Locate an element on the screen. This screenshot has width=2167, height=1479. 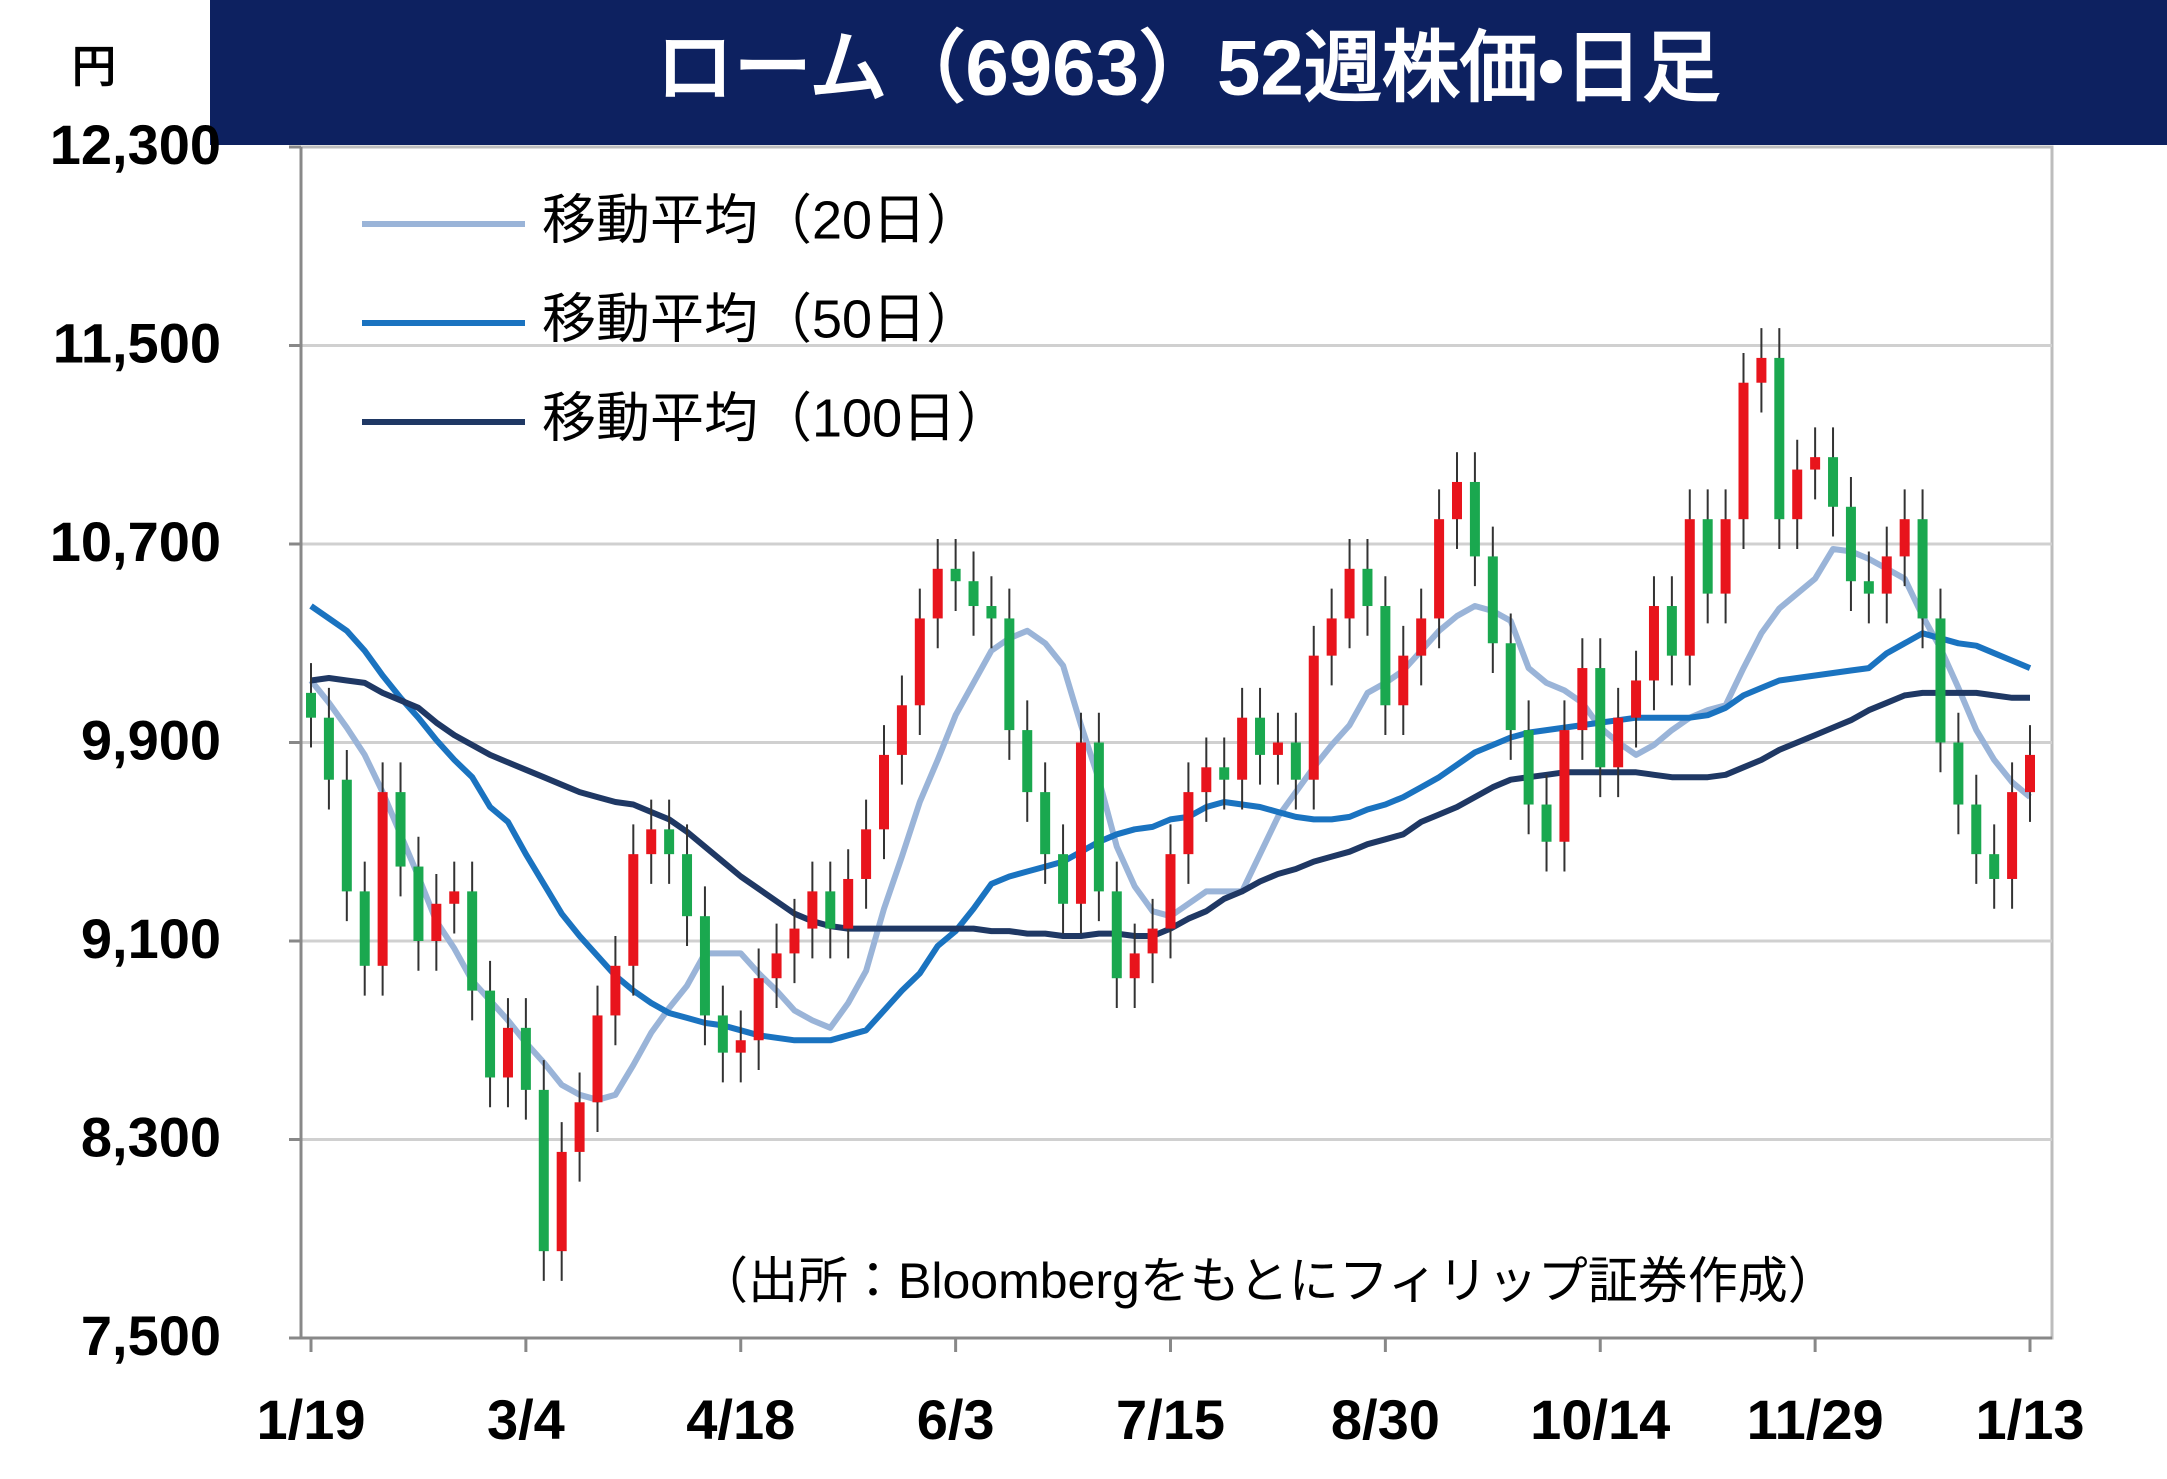
x-tick-label: 11/29 is located at coordinates (1815, 1419).